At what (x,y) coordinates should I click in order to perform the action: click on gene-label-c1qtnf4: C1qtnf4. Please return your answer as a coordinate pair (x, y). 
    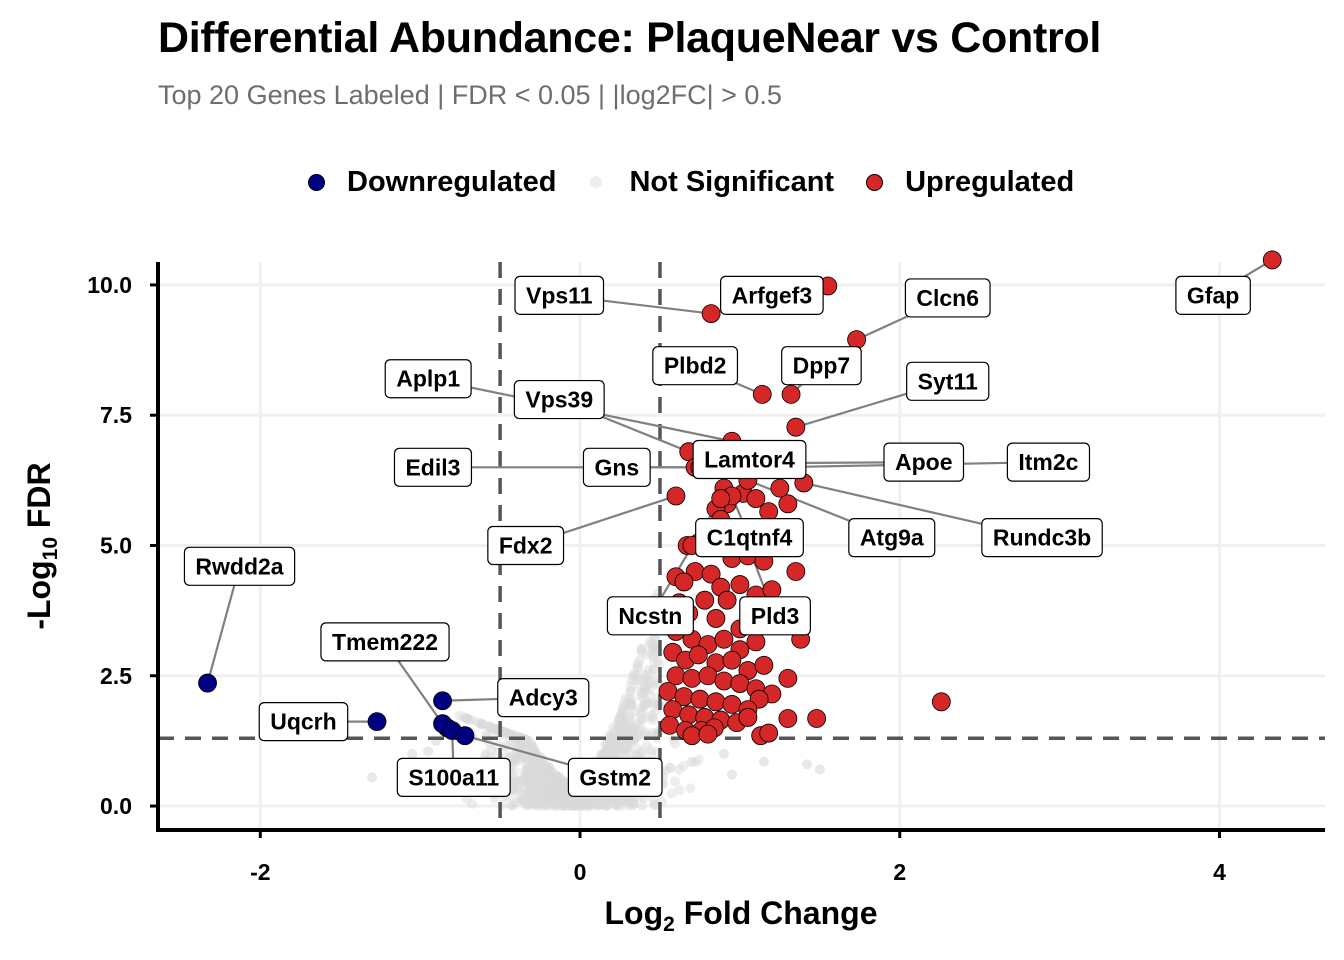
    Looking at the image, I should click on (749, 538).